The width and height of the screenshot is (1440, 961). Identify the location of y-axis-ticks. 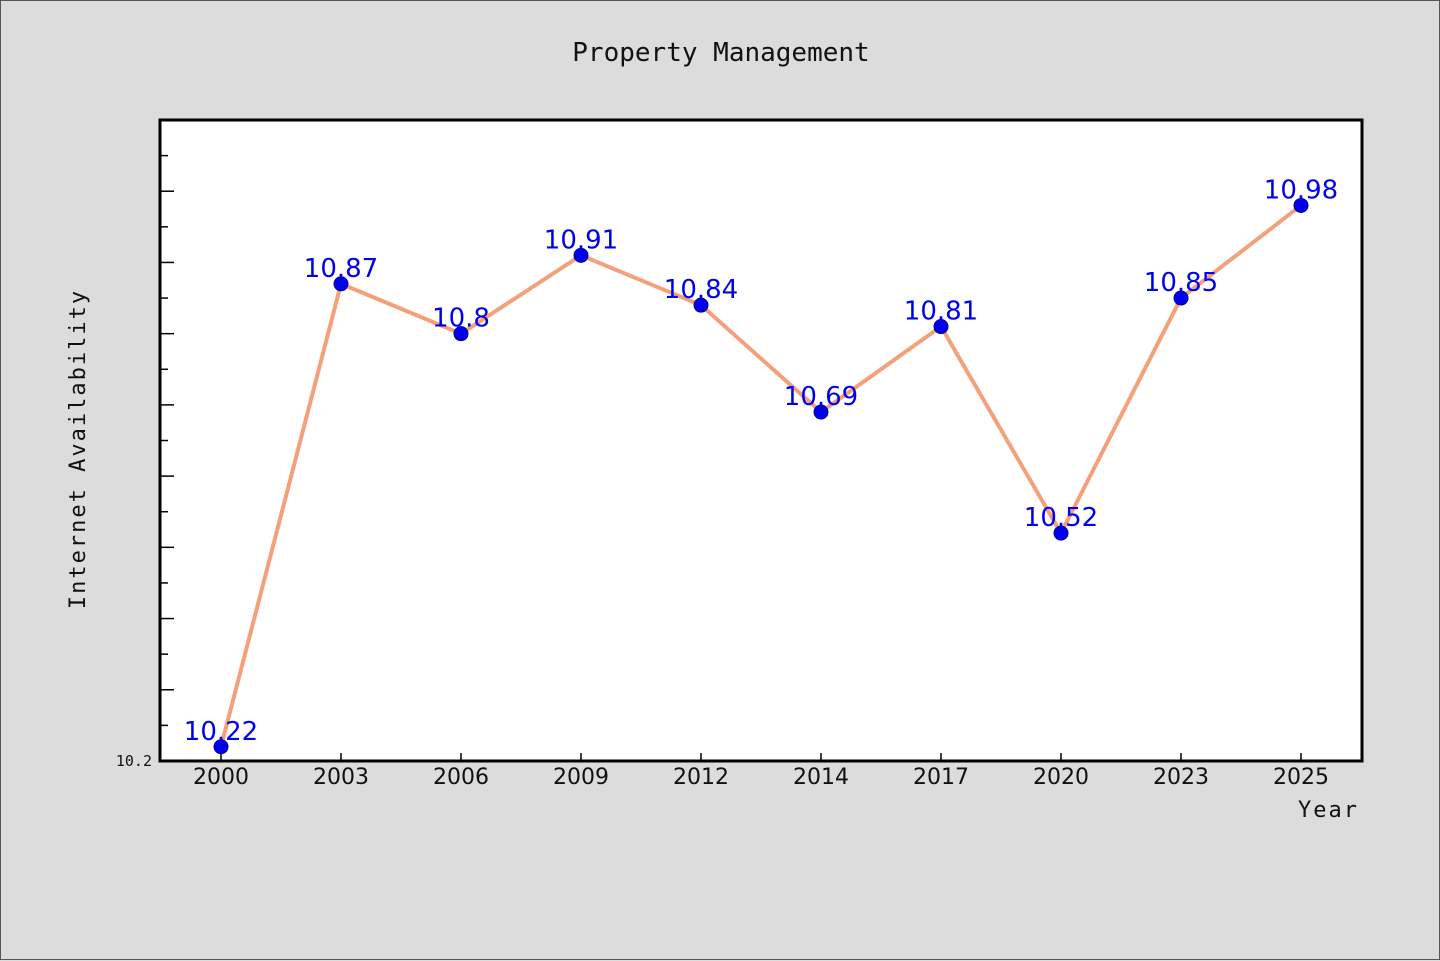
(167, 440).